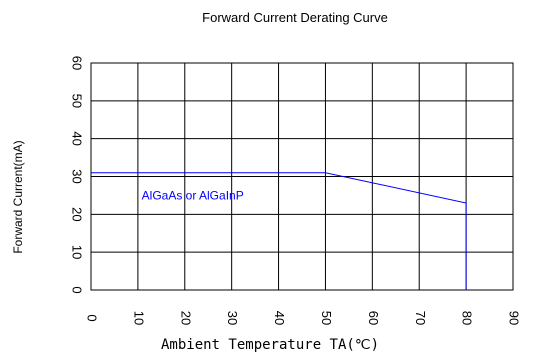 This screenshot has height=361, width=533. What do you see at coordinates (185, 318) in the screenshot?
I see `x-tick-label: 20` at bounding box center [185, 318].